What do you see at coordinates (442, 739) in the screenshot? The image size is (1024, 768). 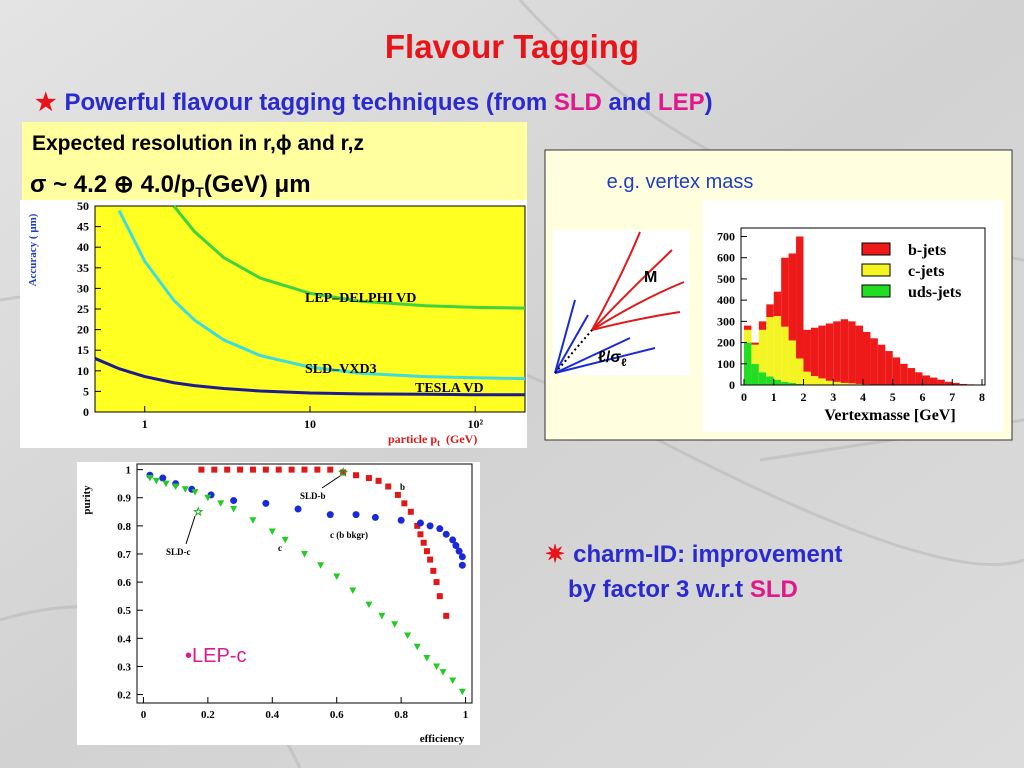 I see `x-axis-title: efficiency` at bounding box center [442, 739].